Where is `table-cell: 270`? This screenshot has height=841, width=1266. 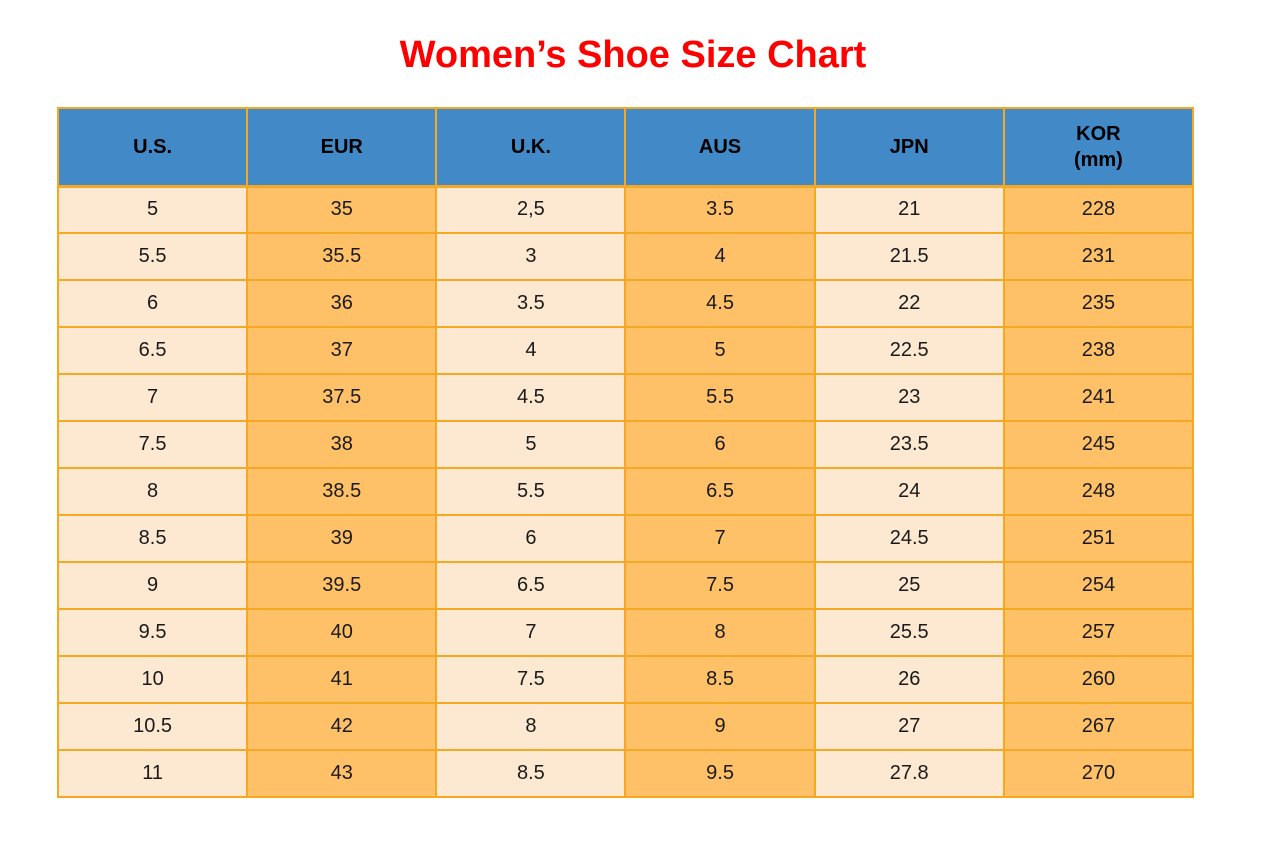
table-cell: 270 is located at coordinates (1098, 773).